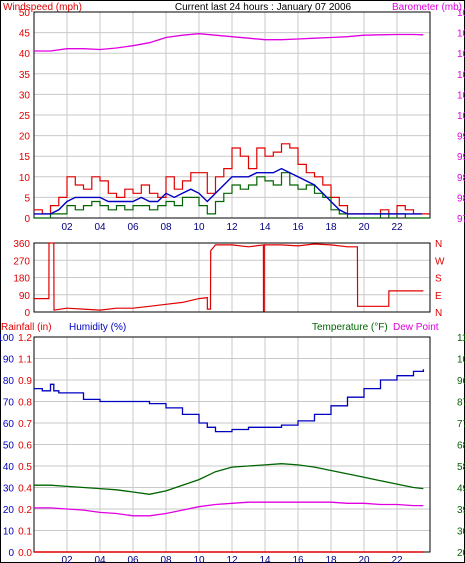  I want to click on humidity-tick: 40, so click(9, 467).